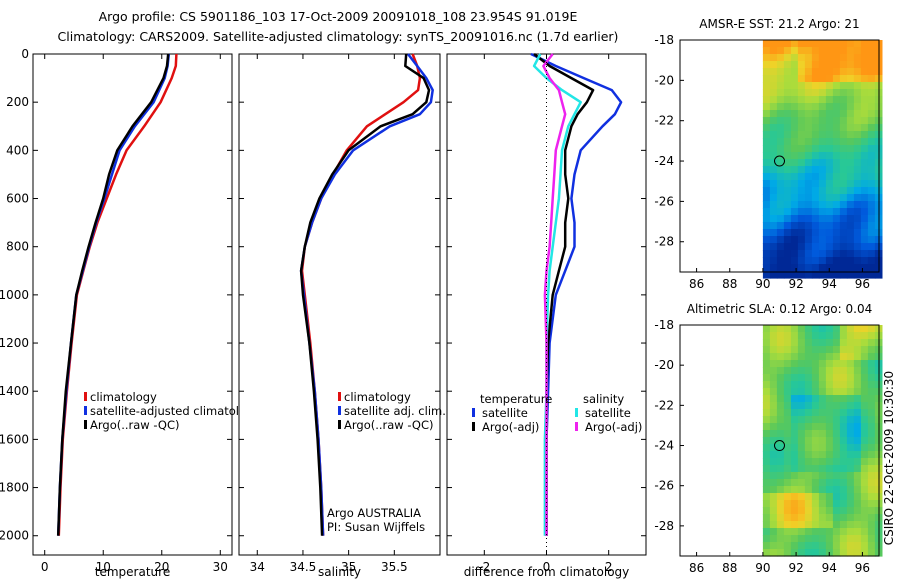  I want to click on x-tick-label: 88, so click(729, 284).